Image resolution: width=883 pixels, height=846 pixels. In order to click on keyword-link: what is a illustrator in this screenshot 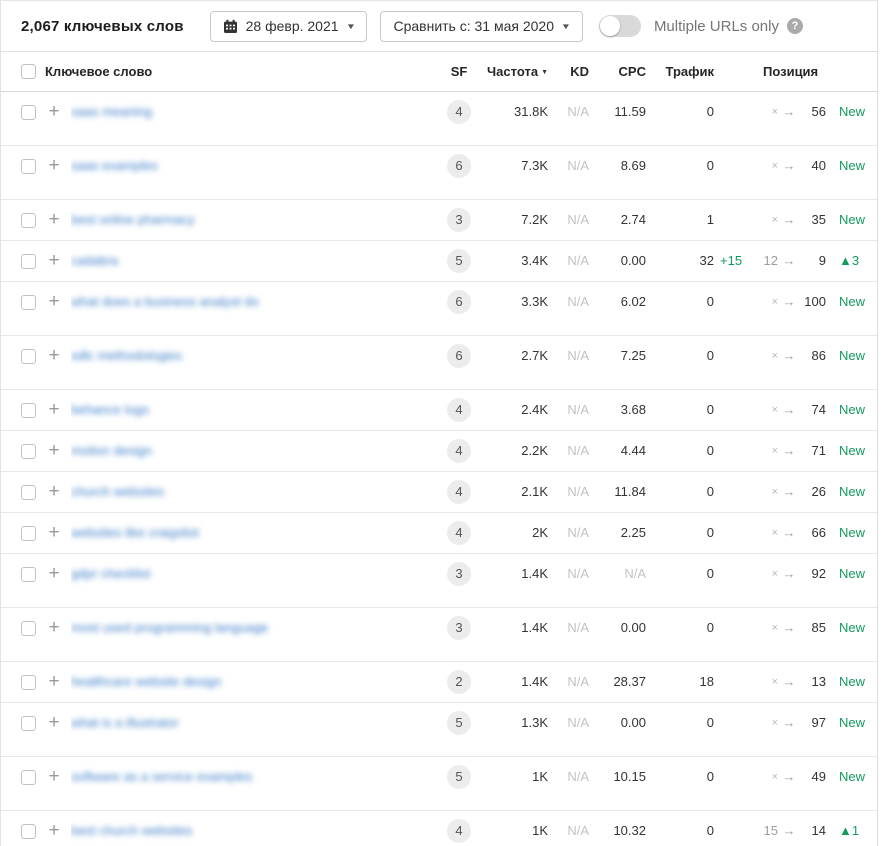, I will do `click(125, 722)`.